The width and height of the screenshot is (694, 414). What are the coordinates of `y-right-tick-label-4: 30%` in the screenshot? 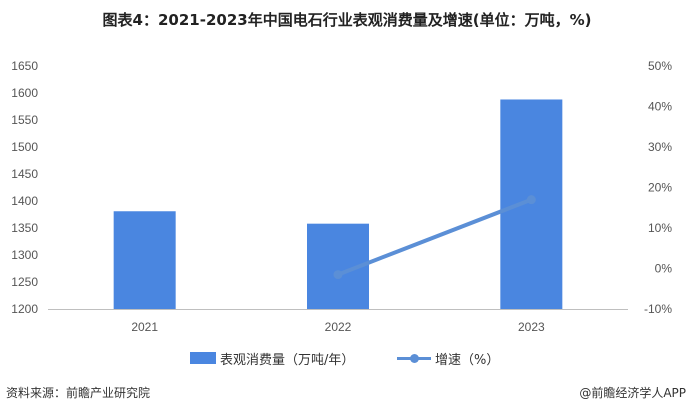 It's located at (660, 147).